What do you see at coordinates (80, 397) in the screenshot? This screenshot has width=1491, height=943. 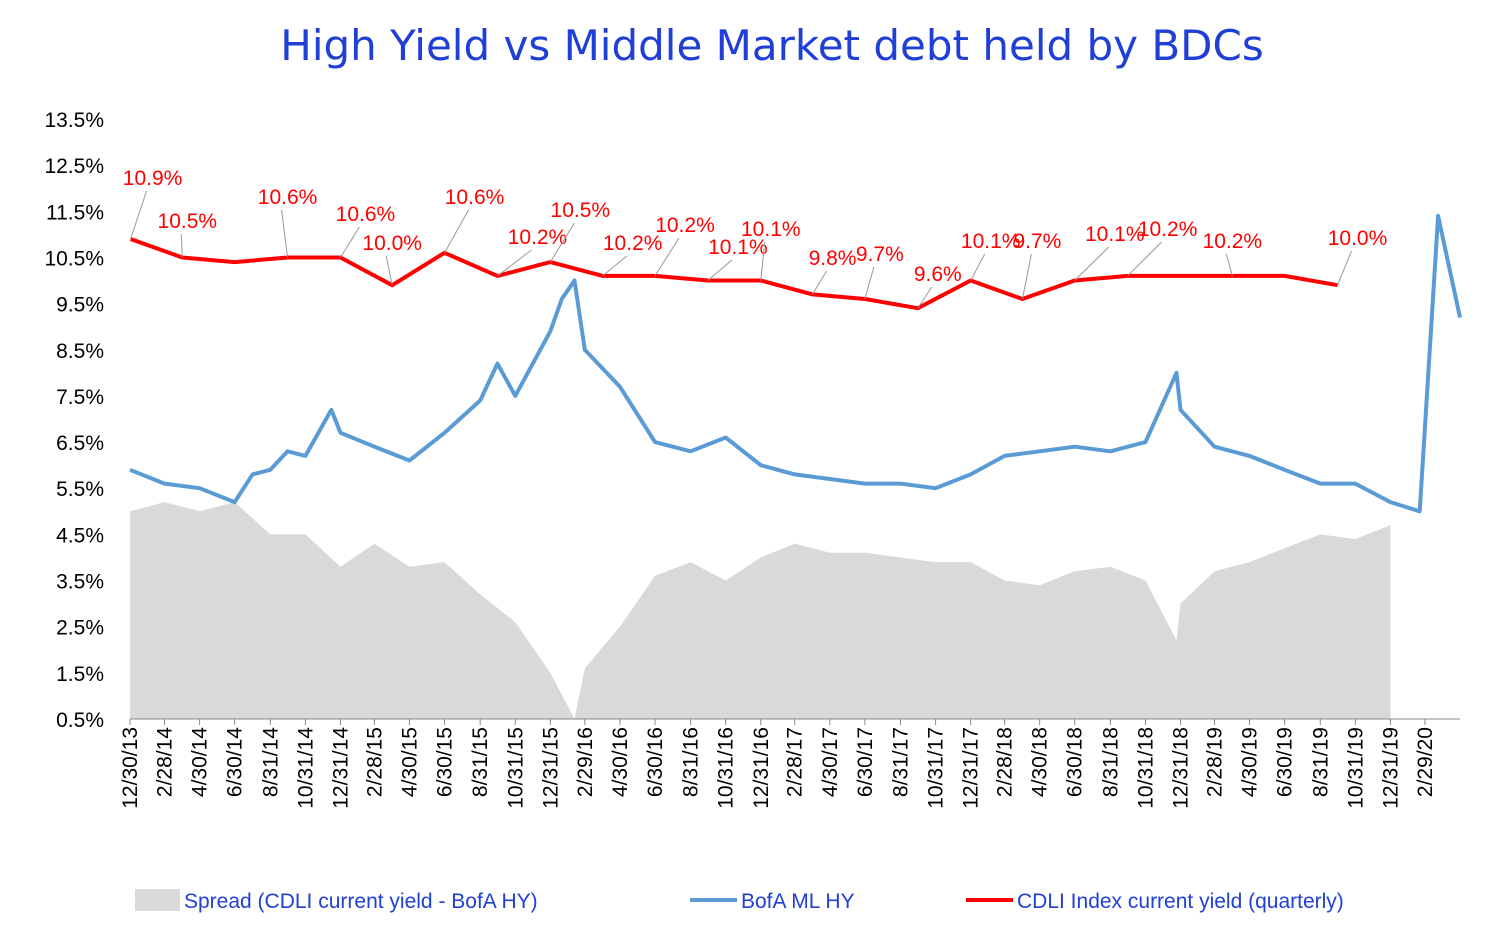 I see `y-tick-label: 7.5%` at bounding box center [80, 397].